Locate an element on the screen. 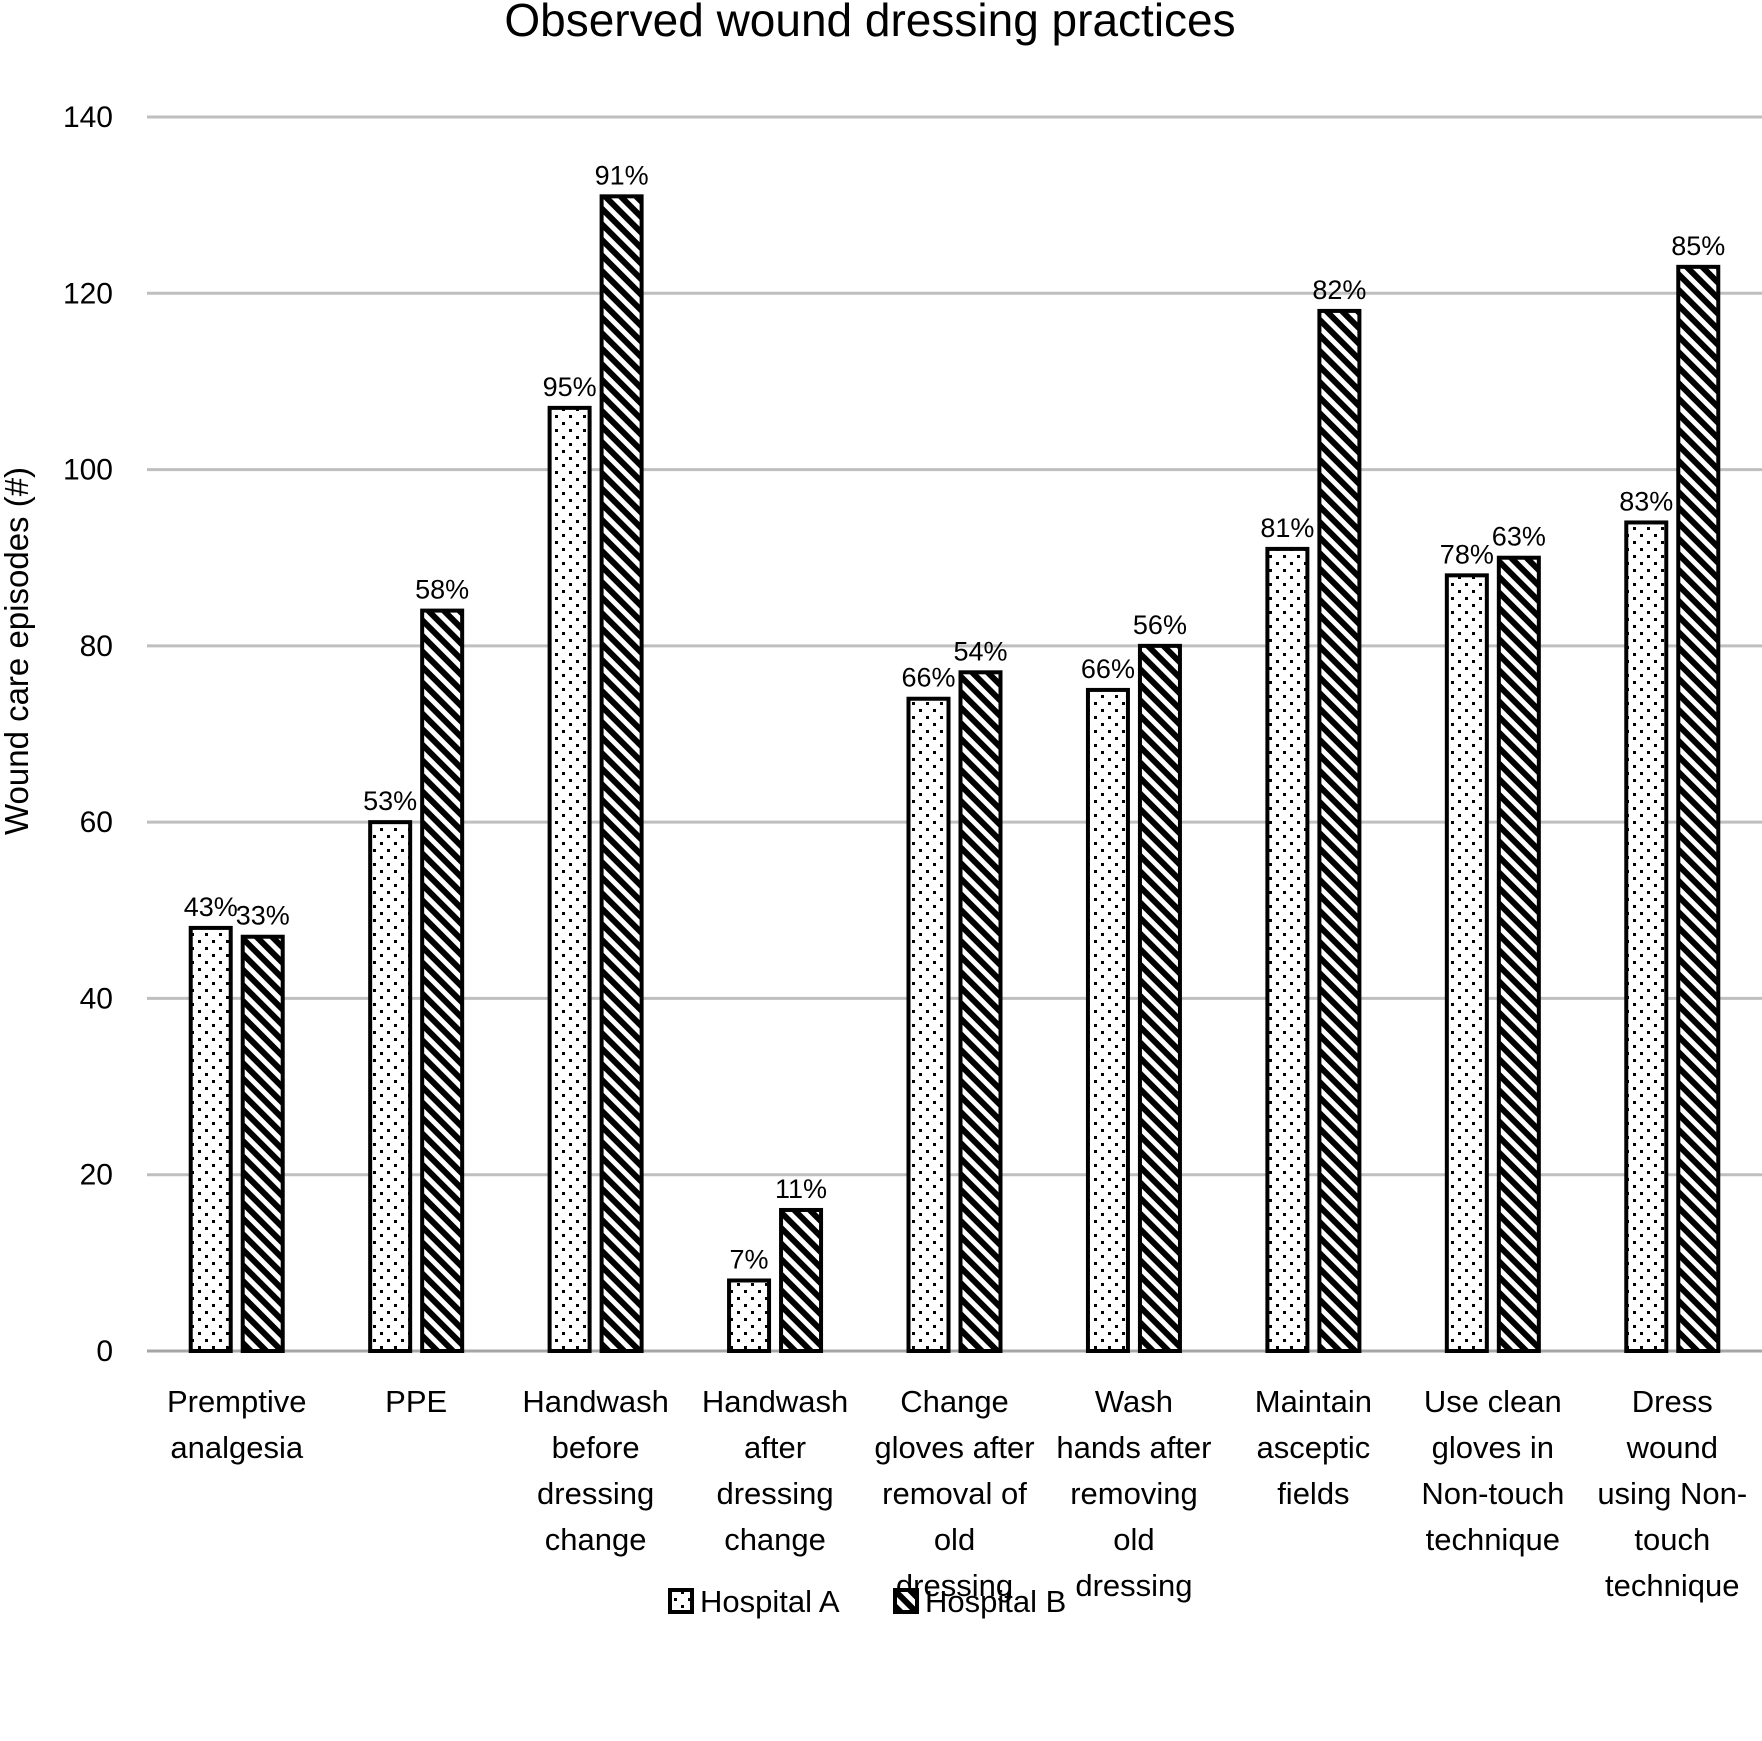  x-category-line: removal of is located at coordinates (954, 1493).